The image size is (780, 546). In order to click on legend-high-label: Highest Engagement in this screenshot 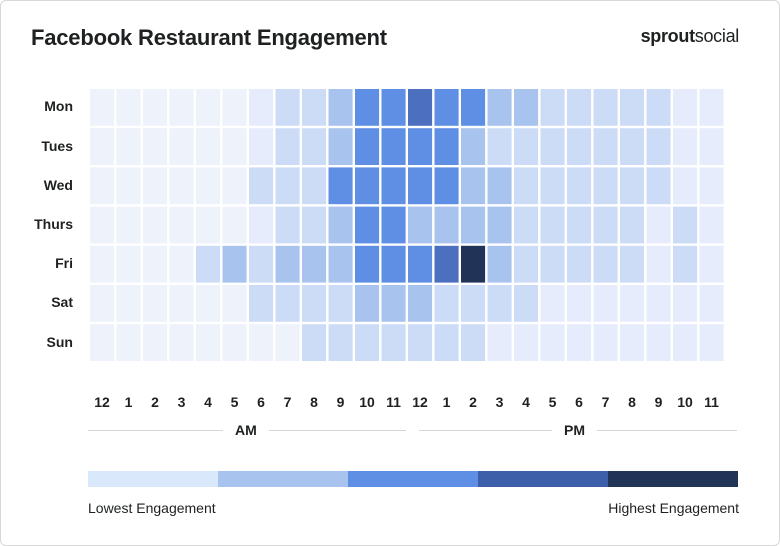, I will do `click(673, 508)`.